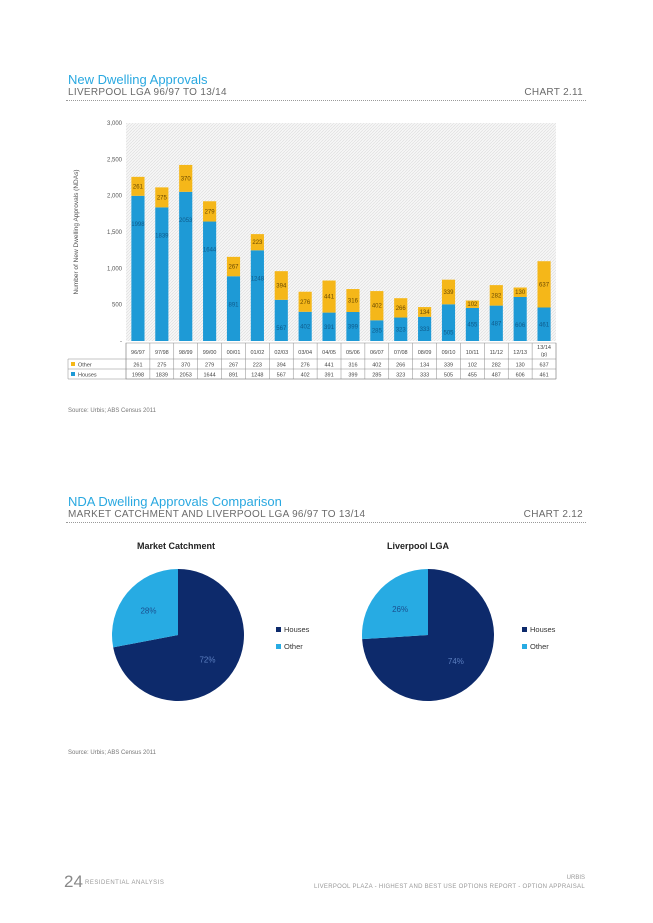  What do you see at coordinates (137, 366) in the screenshot?
I see `table-cell-other: 261` at bounding box center [137, 366].